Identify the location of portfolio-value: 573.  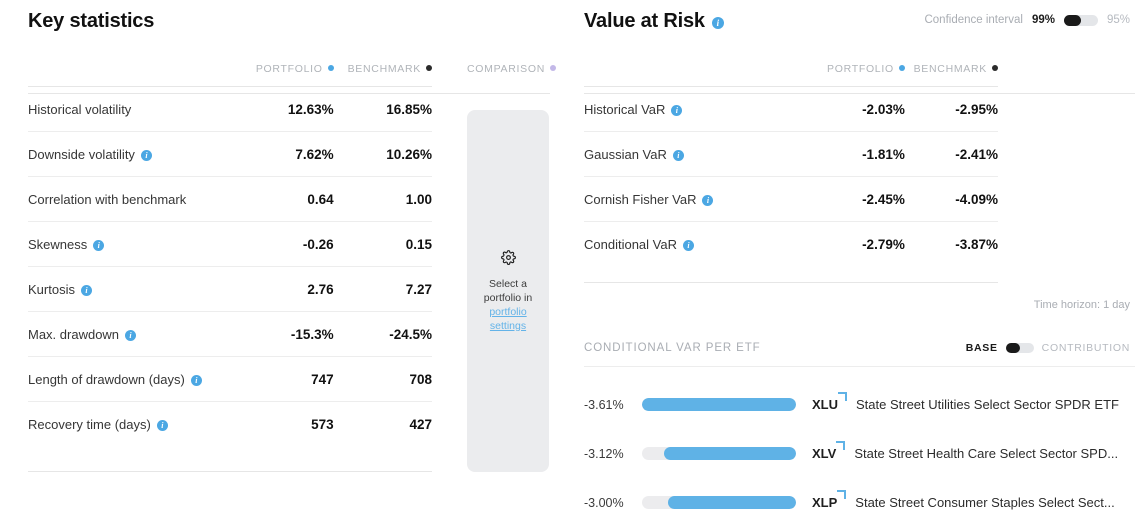
(288, 423).